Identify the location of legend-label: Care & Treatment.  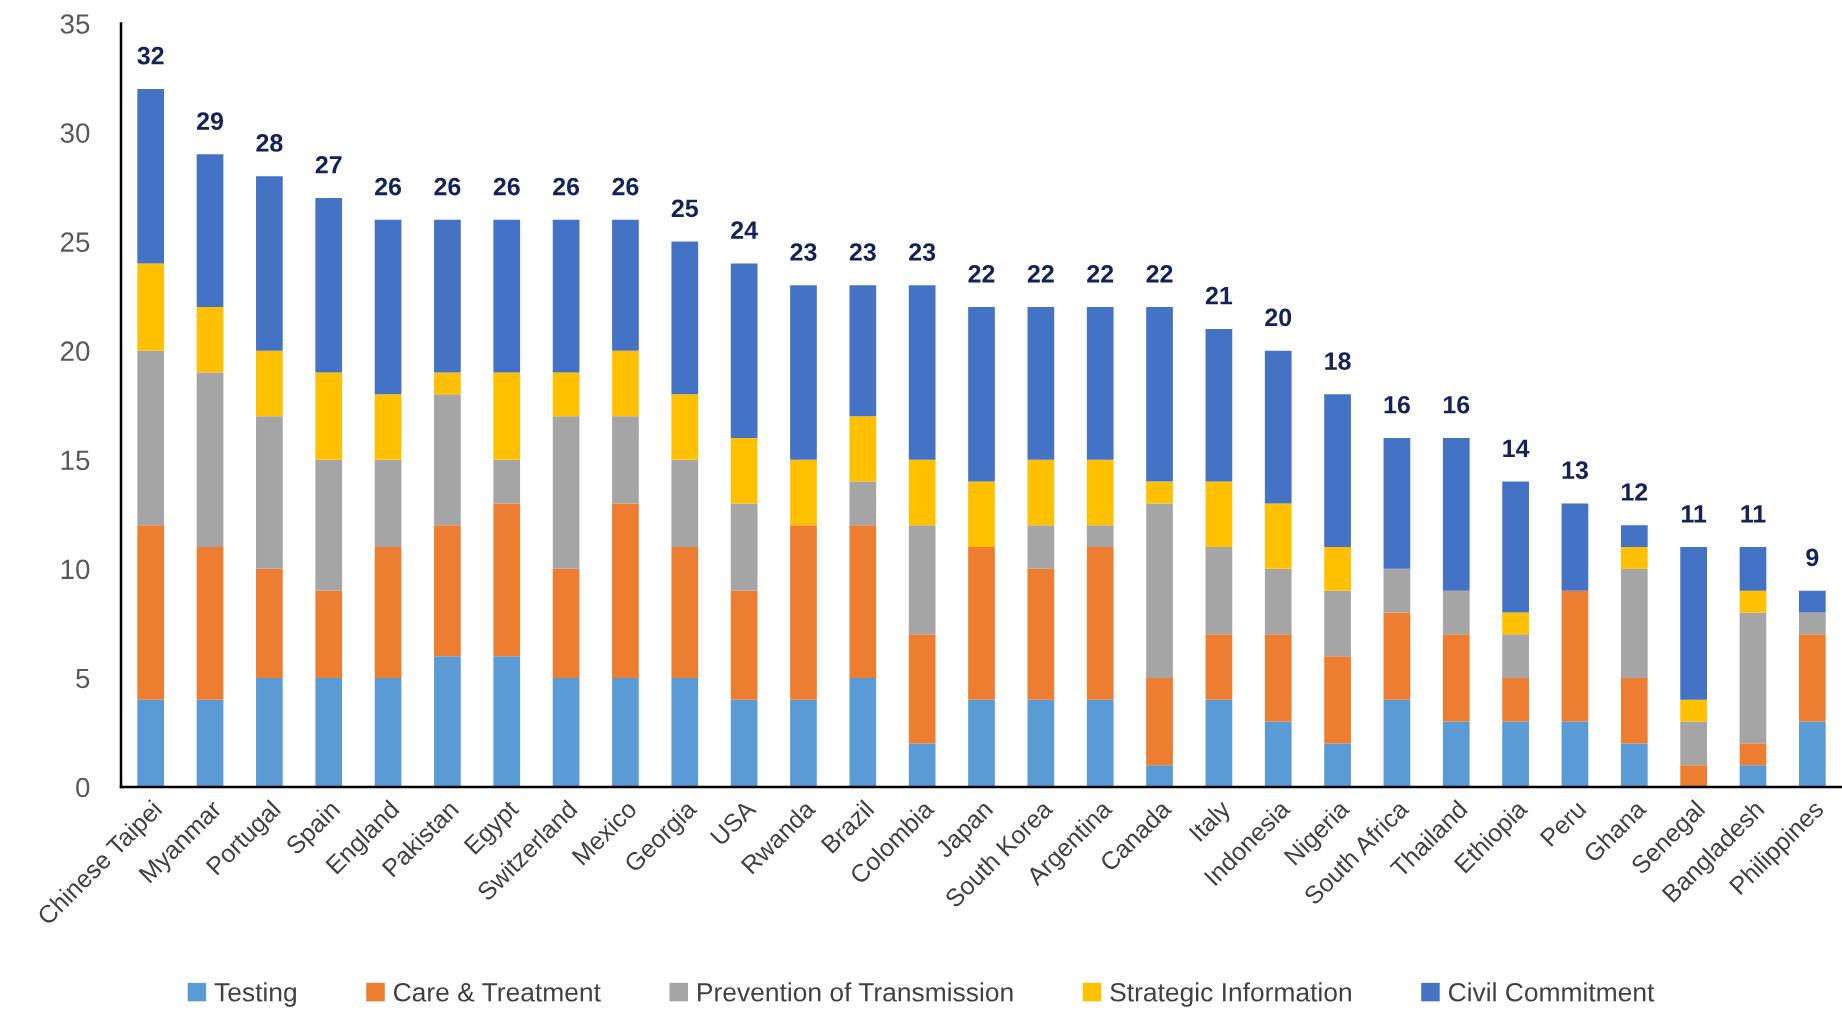
(497, 992).